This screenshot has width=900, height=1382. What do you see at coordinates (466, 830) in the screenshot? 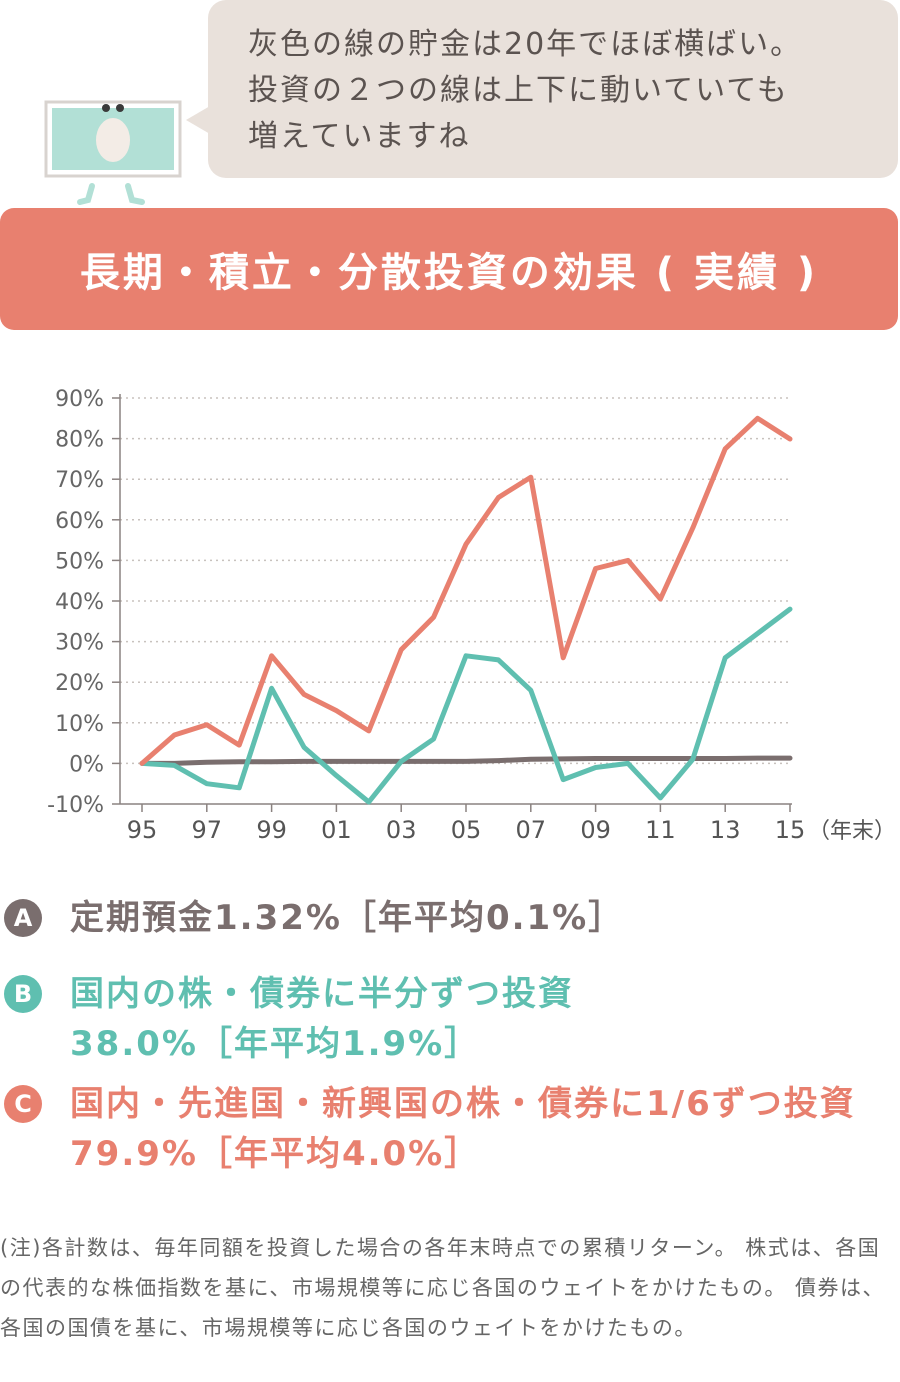
I see `x-tick-label-05: 05` at bounding box center [466, 830].